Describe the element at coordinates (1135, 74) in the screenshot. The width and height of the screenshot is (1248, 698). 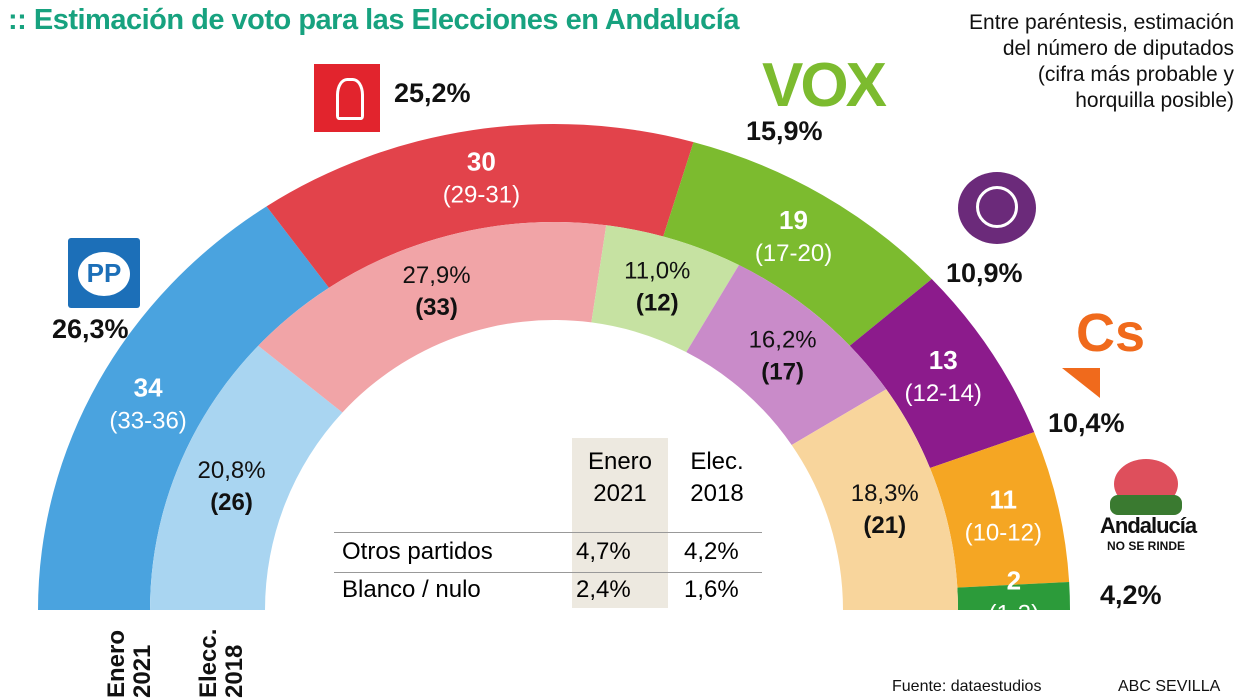
I see `note-line: (cifra más probable y` at that location.